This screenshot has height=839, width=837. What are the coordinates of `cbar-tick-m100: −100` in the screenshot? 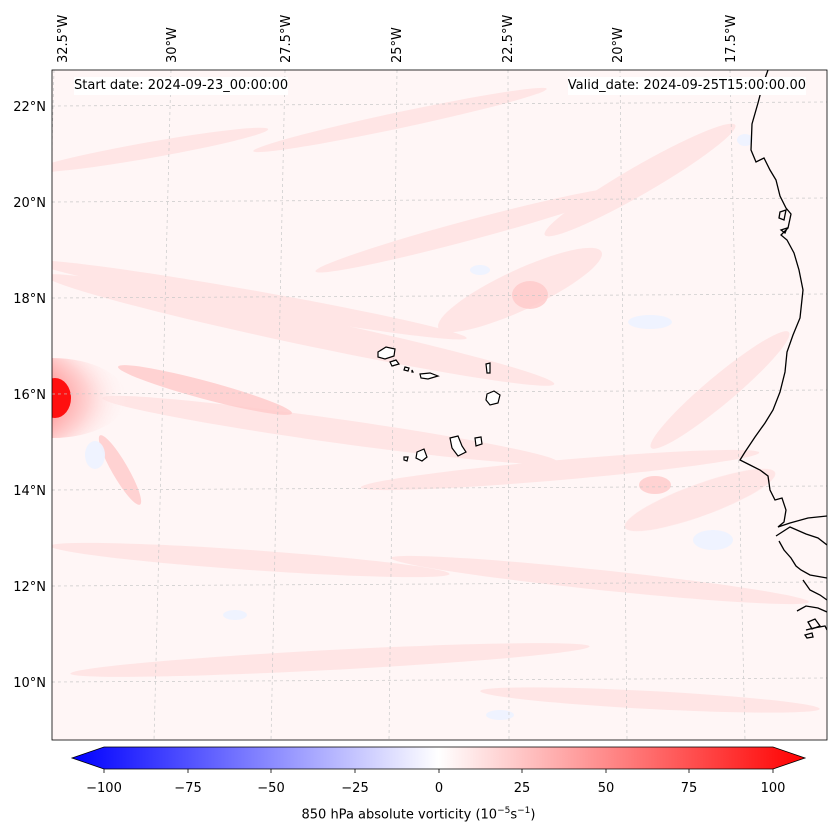 It's located at (104, 788).